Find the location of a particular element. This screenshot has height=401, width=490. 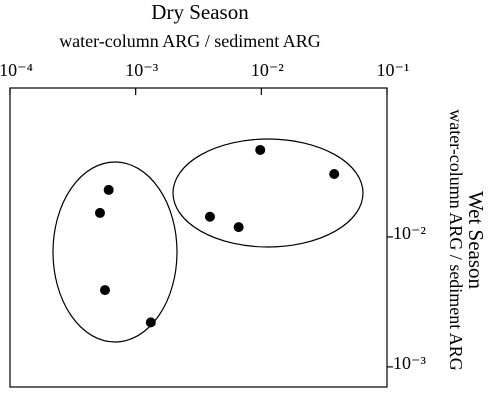

x-tick-label: 10⁻² is located at coordinates (267, 70).